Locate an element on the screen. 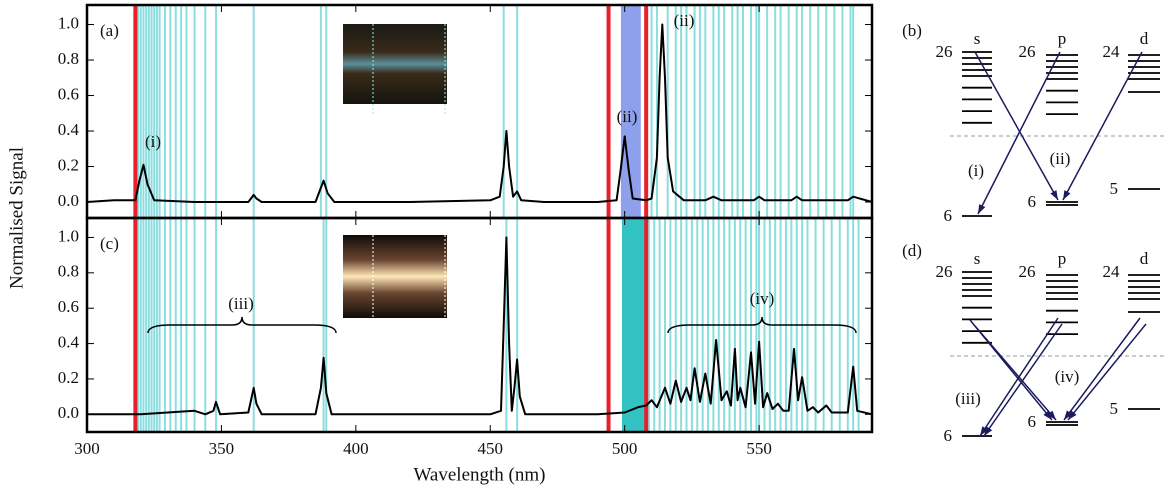 The height and width of the screenshot is (499, 1165). panel-label: (d) is located at coordinates (912, 250).